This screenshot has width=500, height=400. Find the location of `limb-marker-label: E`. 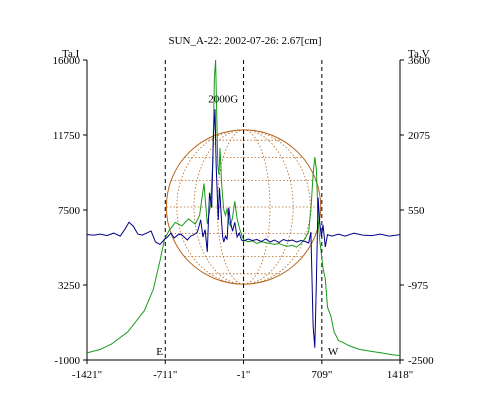

limb-marker-label: E is located at coordinates (159, 352).